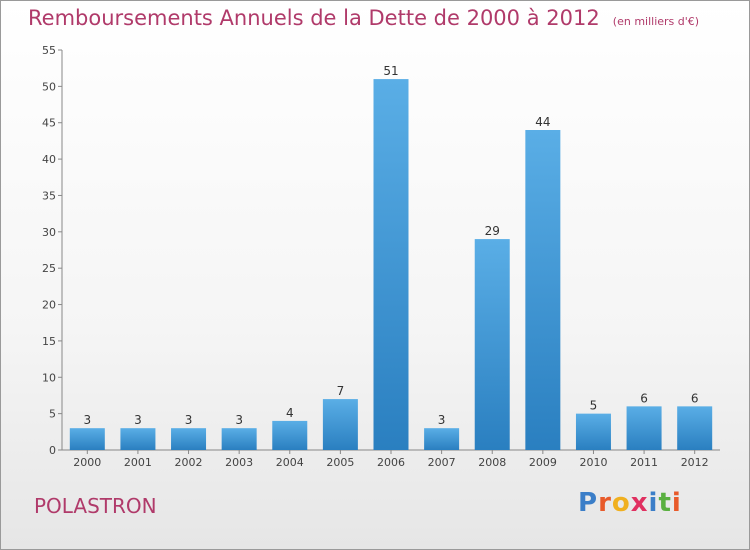 Image resolution: width=750 pixels, height=550 pixels. I want to click on value-label-2006: 51, so click(390, 71).